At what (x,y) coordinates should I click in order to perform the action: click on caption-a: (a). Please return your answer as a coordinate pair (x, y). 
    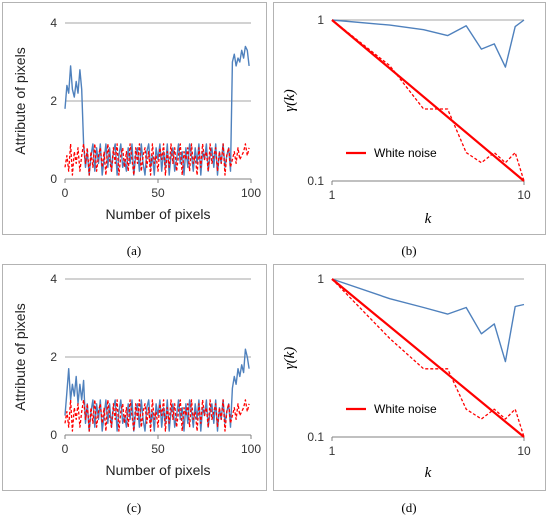
    Looking at the image, I should click on (134, 250).